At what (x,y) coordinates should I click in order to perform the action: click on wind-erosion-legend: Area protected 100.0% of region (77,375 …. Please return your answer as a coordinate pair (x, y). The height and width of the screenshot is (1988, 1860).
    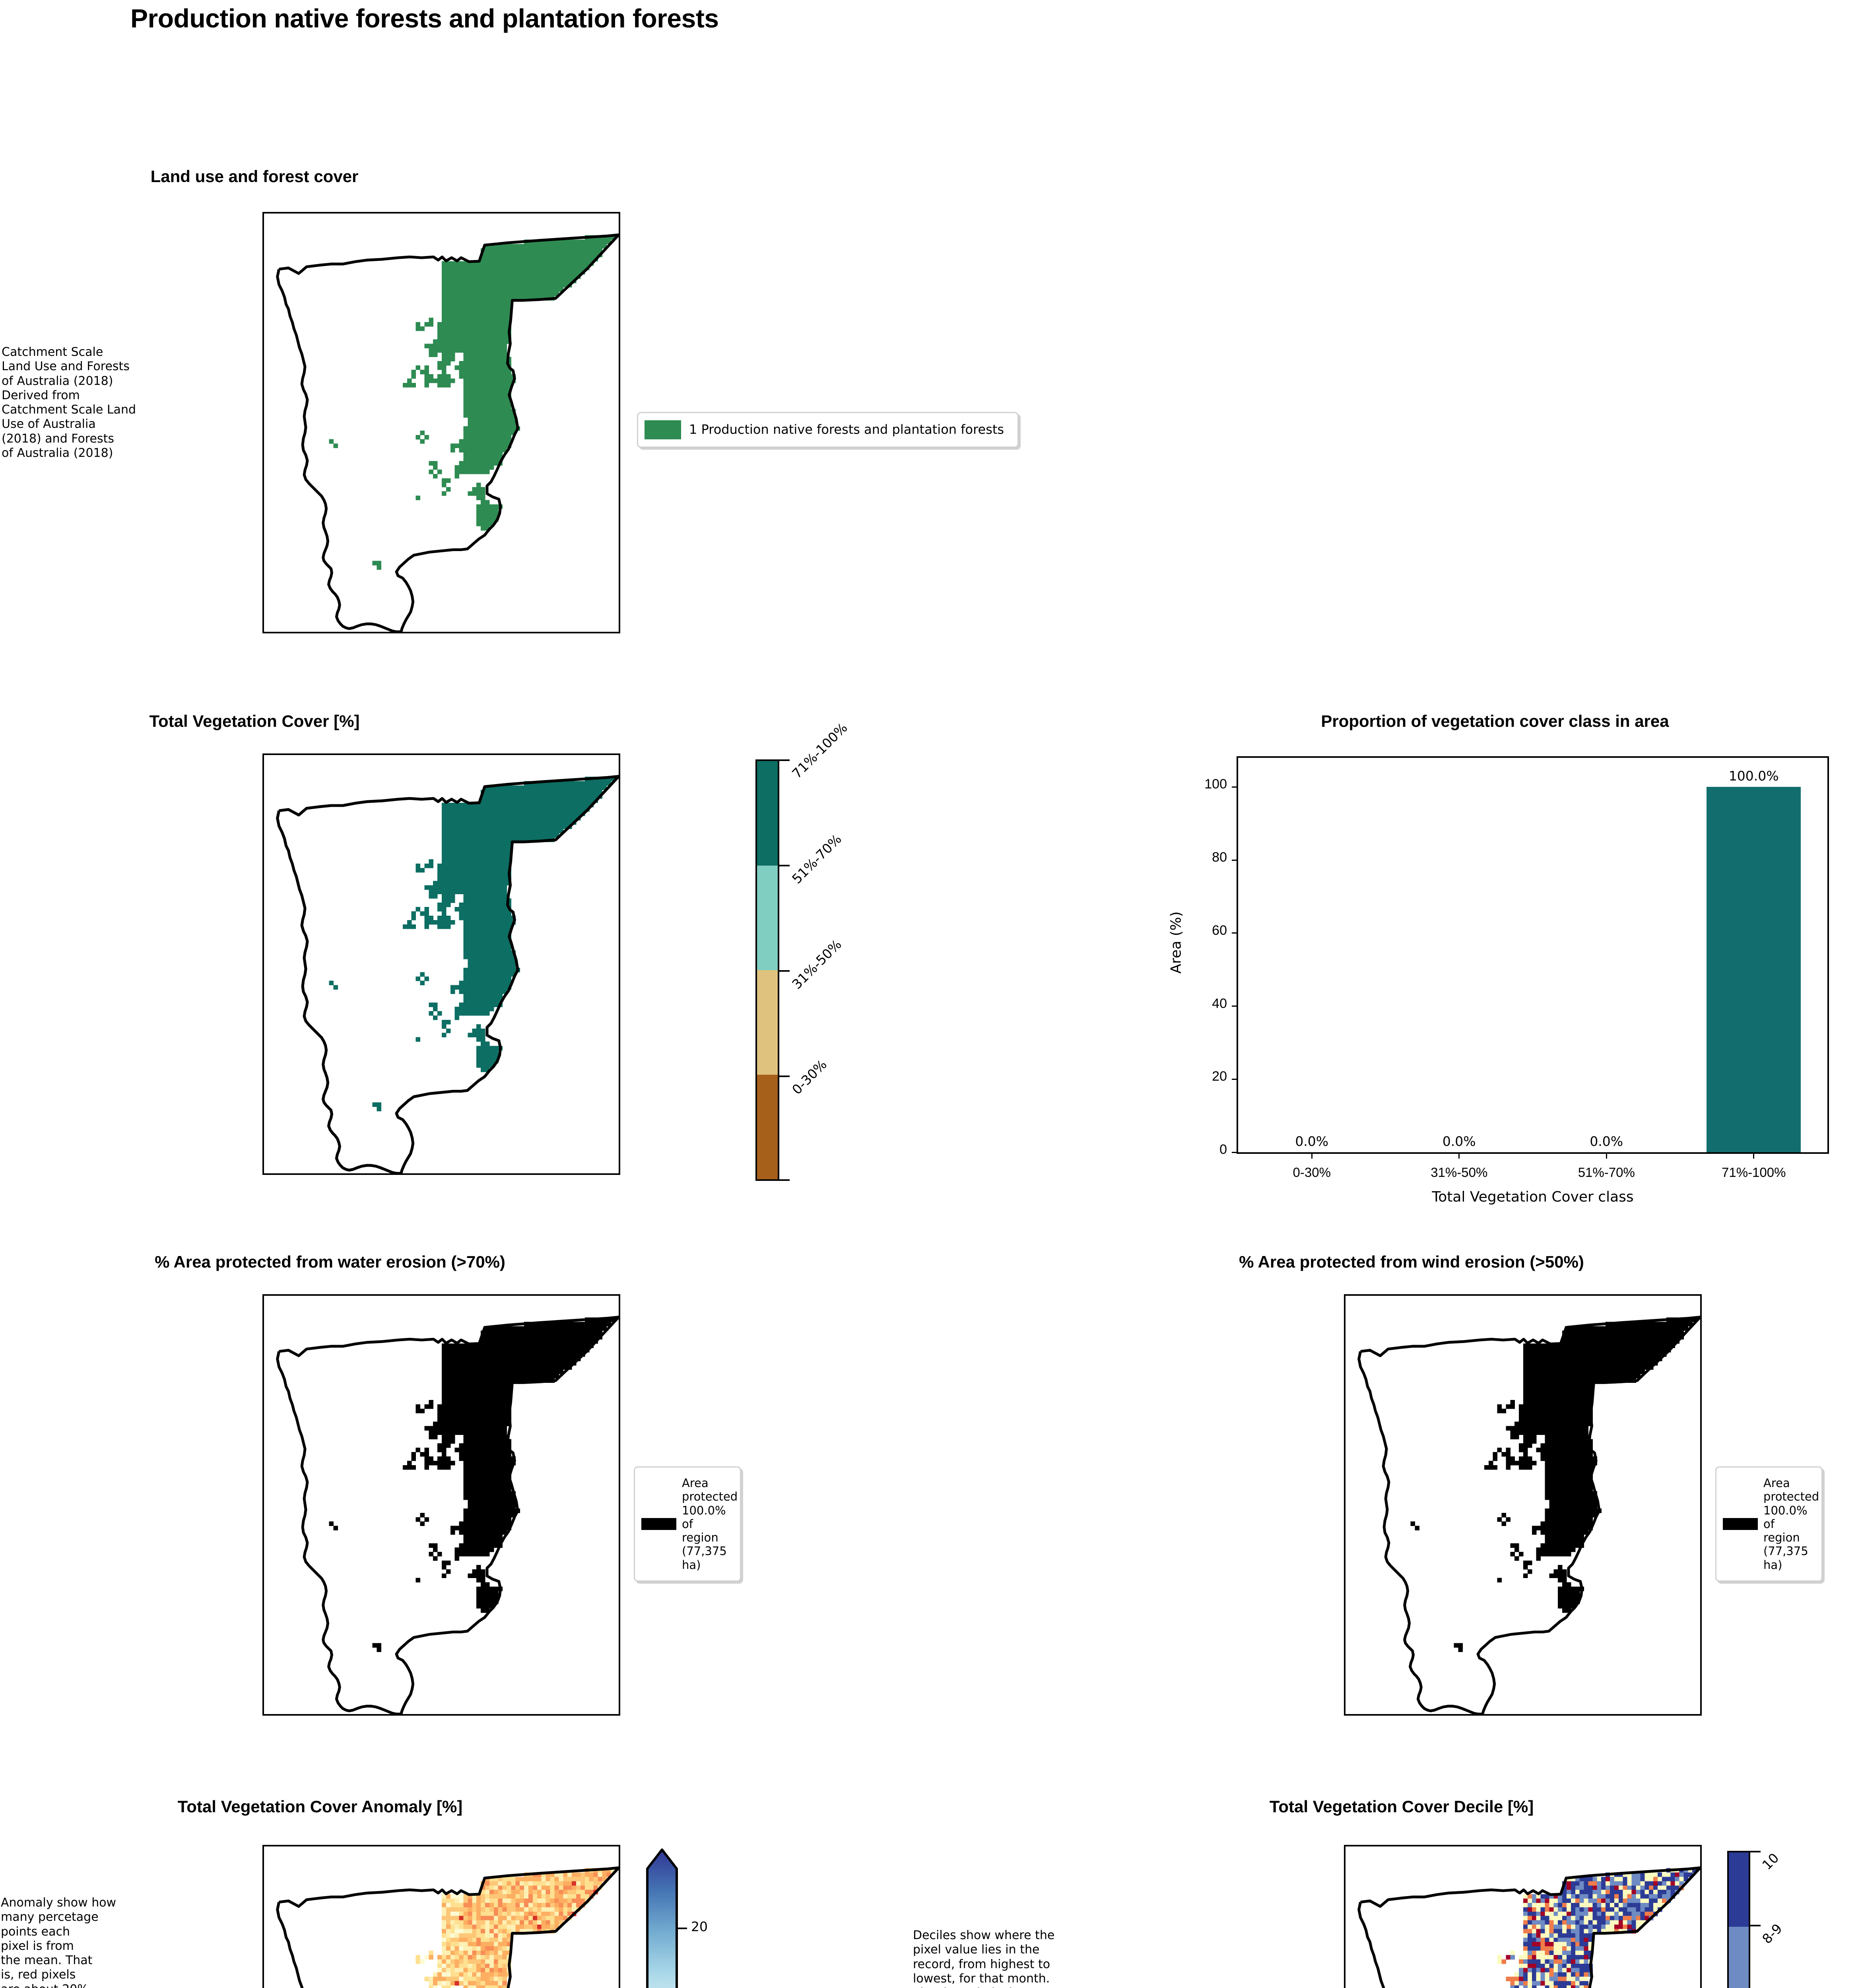
    Looking at the image, I should click on (1769, 1524).